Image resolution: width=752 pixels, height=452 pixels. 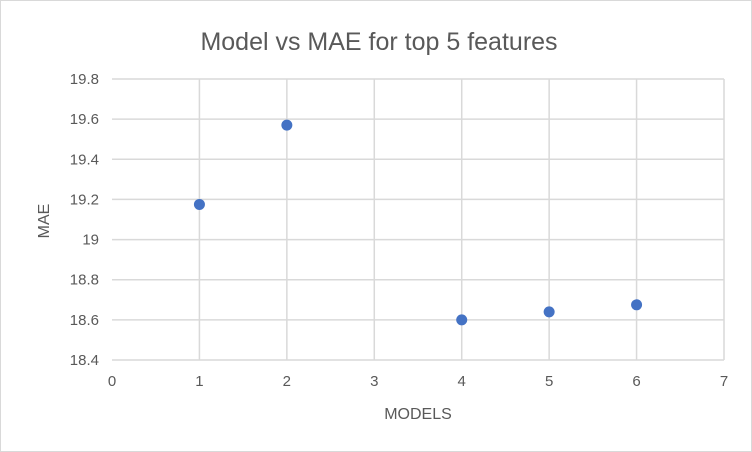 What do you see at coordinates (418, 381) in the screenshot?
I see `x-axis-tick-labels: 0 1 2 3 4 5 6 7` at bounding box center [418, 381].